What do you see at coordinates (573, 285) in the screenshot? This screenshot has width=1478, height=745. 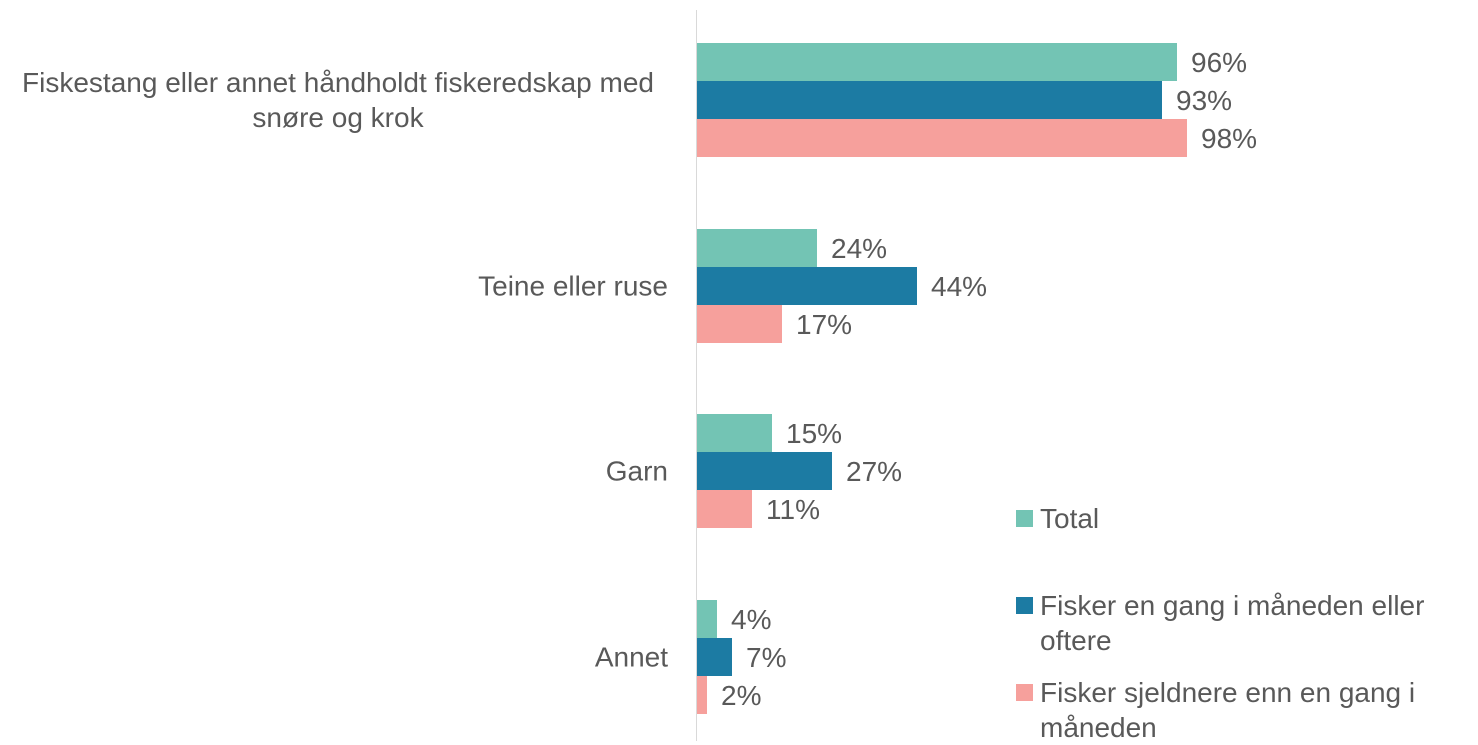 I see `category-text: Teine eller ruse` at bounding box center [573, 285].